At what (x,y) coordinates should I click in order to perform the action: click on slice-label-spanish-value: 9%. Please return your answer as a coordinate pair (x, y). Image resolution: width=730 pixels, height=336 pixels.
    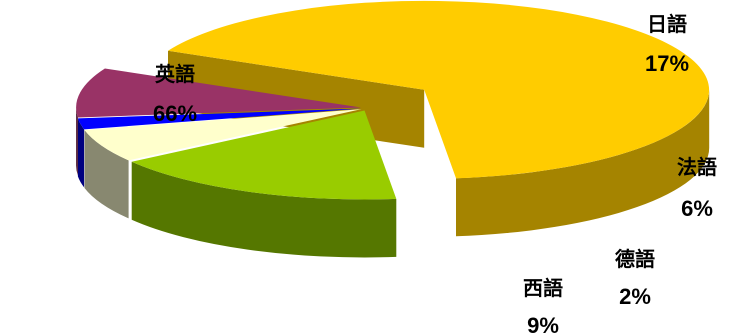
    Looking at the image, I should click on (543, 324).